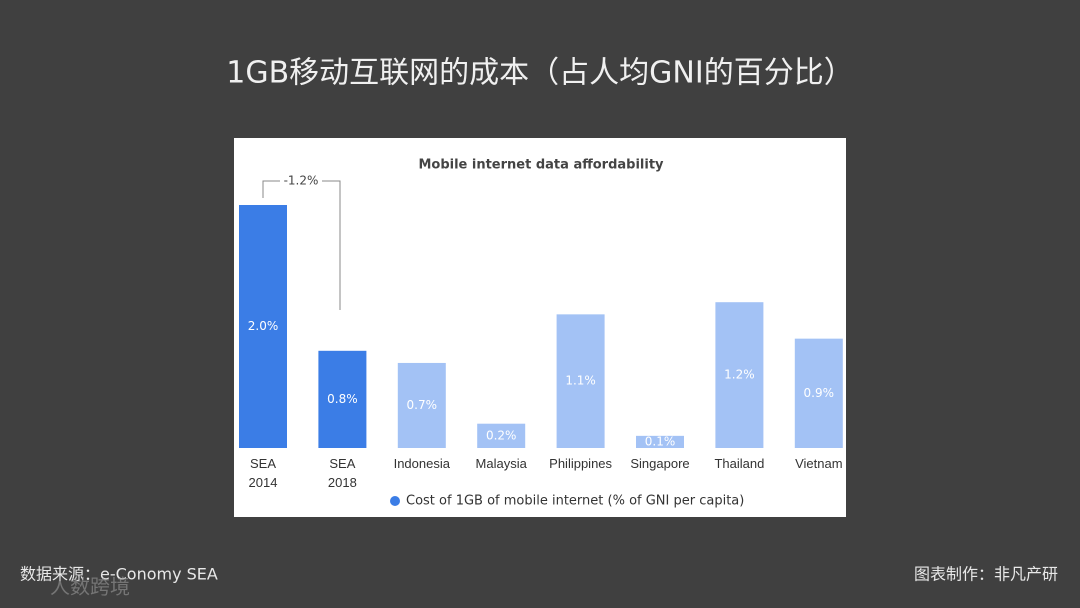 The image size is (1080, 608). Describe the element at coordinates (986, 574) in the screenshot. I see `credit: 图表制作：非凡产研` at that location.